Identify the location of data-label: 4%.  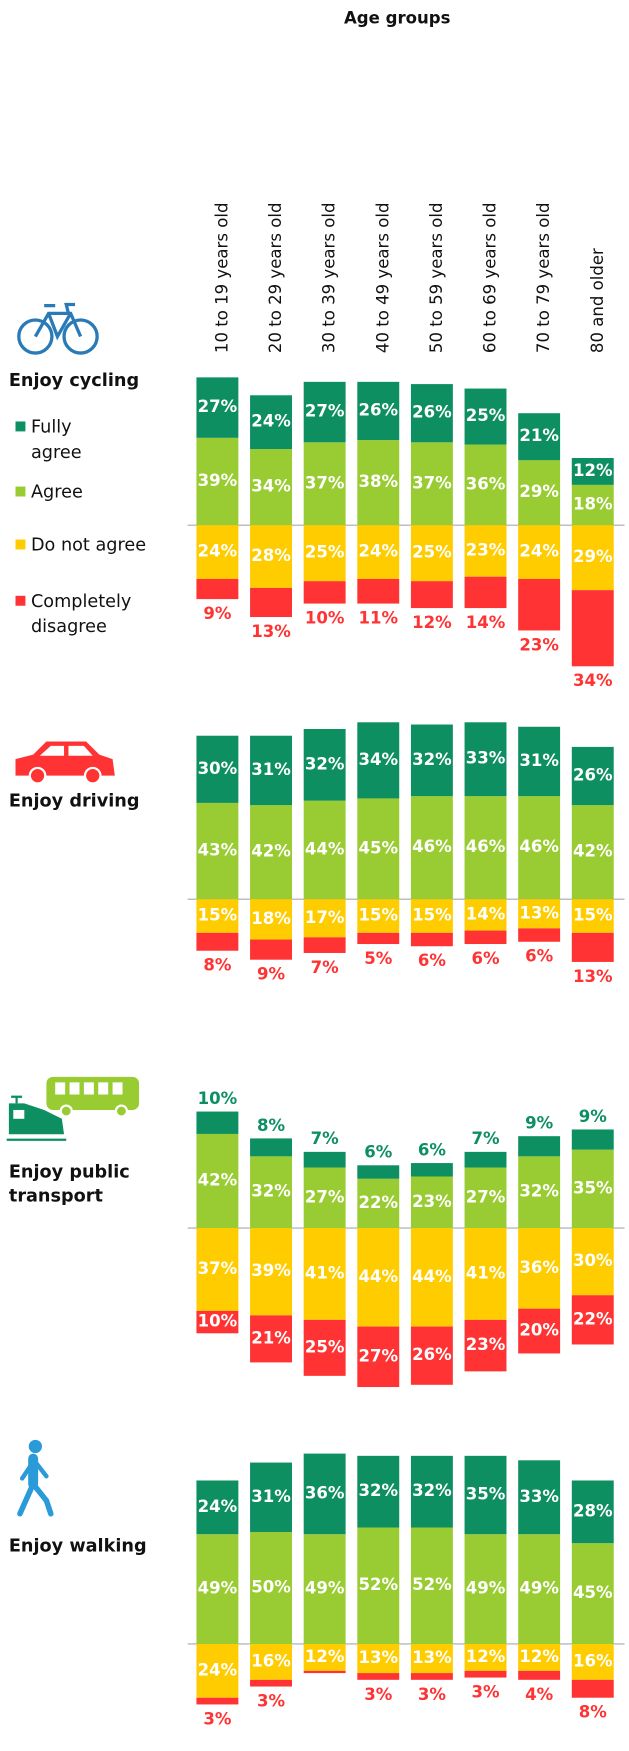
(539, 1694).